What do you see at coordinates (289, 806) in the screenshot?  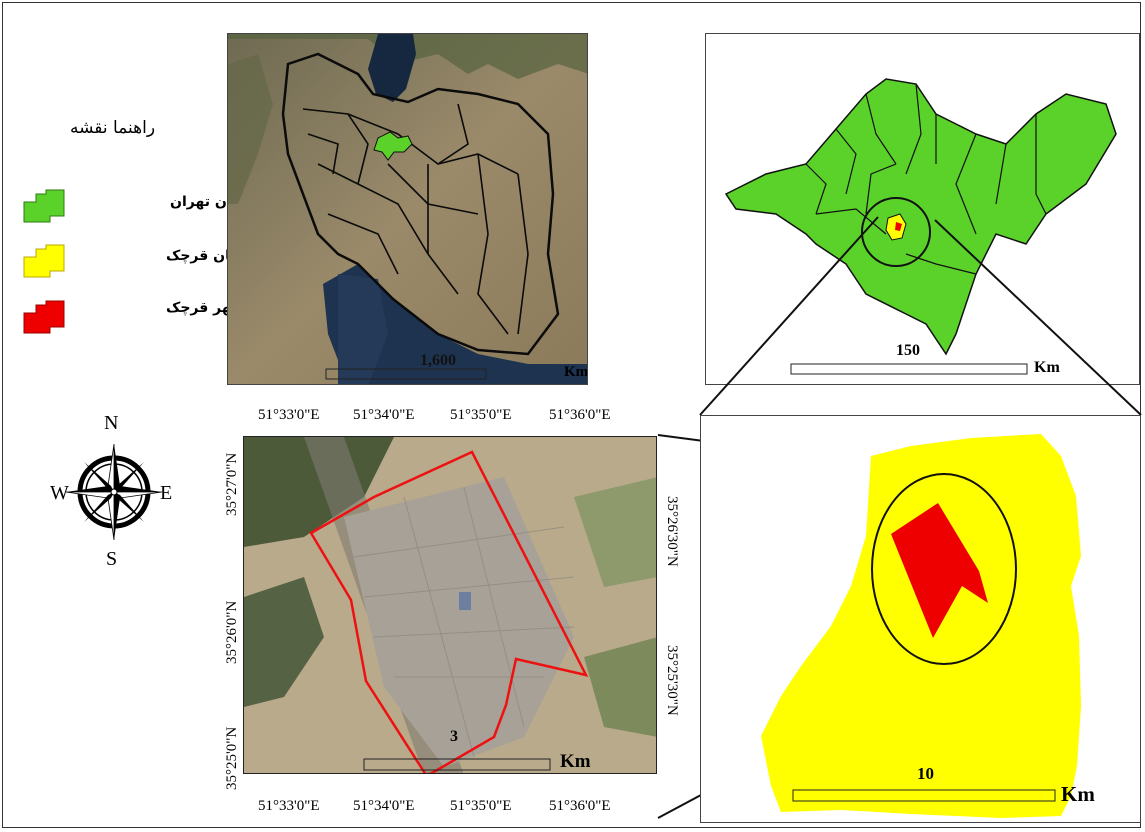 I see `lon-label-bottom-1: 51°33'0"E` at bounding box center [289, 806].